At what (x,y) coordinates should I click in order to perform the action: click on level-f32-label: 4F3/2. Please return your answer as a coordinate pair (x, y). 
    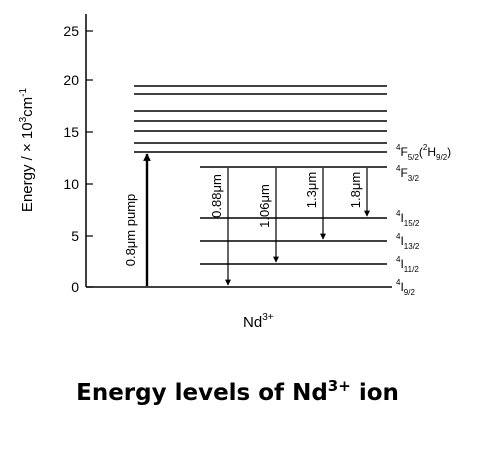
    Looking at the image, I should click on (407, 173).